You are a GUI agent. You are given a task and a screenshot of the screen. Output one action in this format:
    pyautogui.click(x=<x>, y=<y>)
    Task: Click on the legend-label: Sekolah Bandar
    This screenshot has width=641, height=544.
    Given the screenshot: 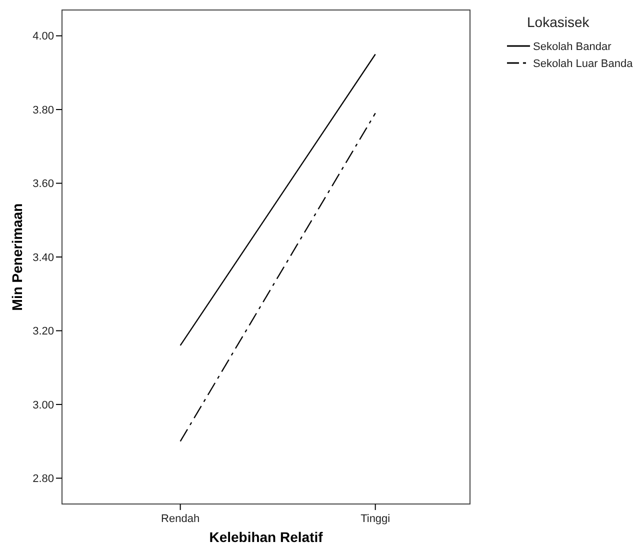 What is the action you would take?
    pyautogui.click(x=572, y=46)
    